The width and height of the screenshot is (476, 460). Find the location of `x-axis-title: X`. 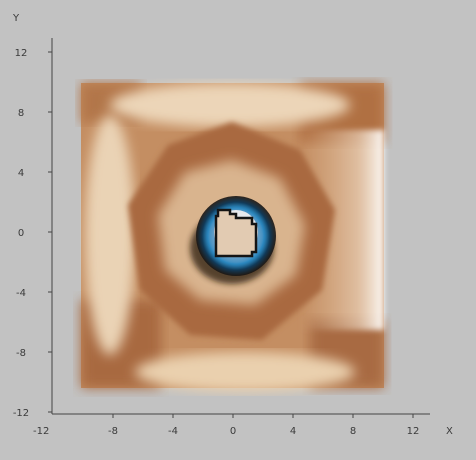

x-axis-title: X is located at coordinates (449, 431).